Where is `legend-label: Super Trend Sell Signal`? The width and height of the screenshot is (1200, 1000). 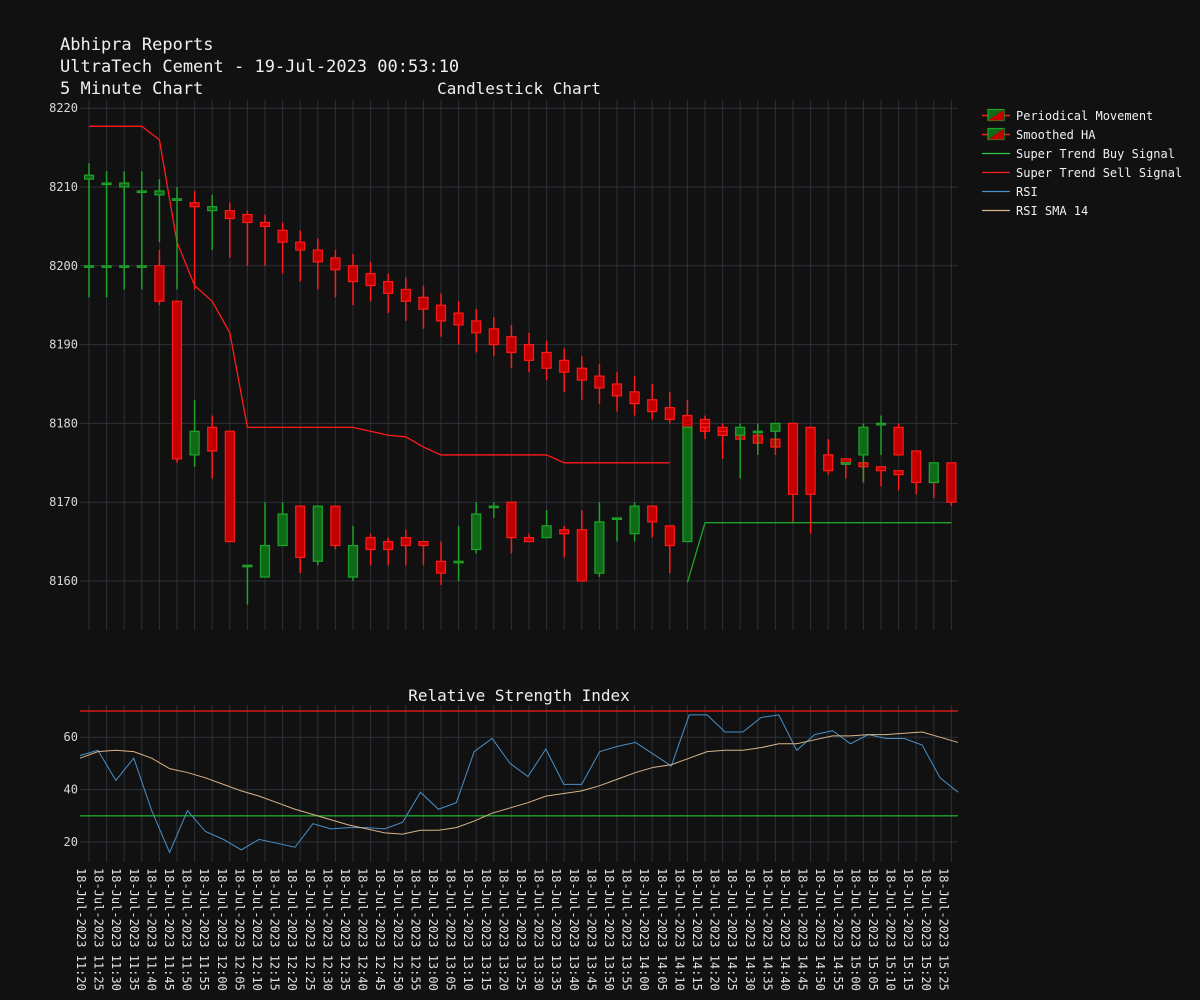
legend-label: Super Trend Sell Signal is located at coordinates (1099, 172).